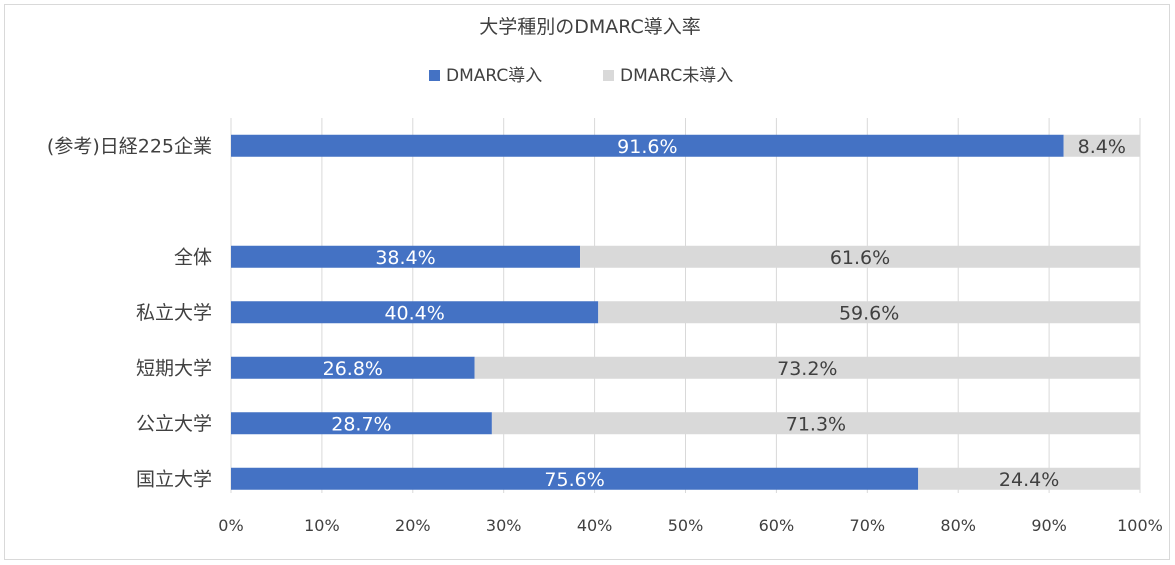 The height and width of the screenshot is (565, 1175). What do you see at coordinates (868, 525) in the screenshot?
I see `x-tick-label: 70%` at bounding box center [868, 525].